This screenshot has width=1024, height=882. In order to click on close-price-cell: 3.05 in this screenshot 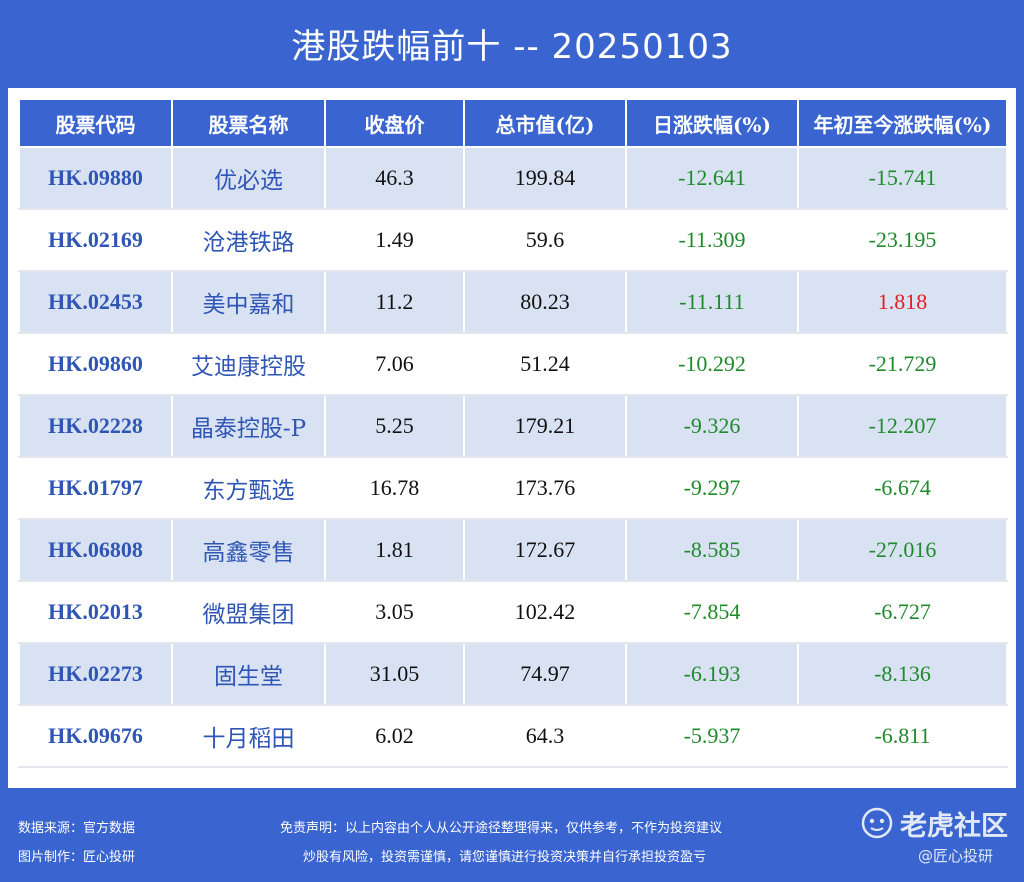, I will do `click(394, 612)`.